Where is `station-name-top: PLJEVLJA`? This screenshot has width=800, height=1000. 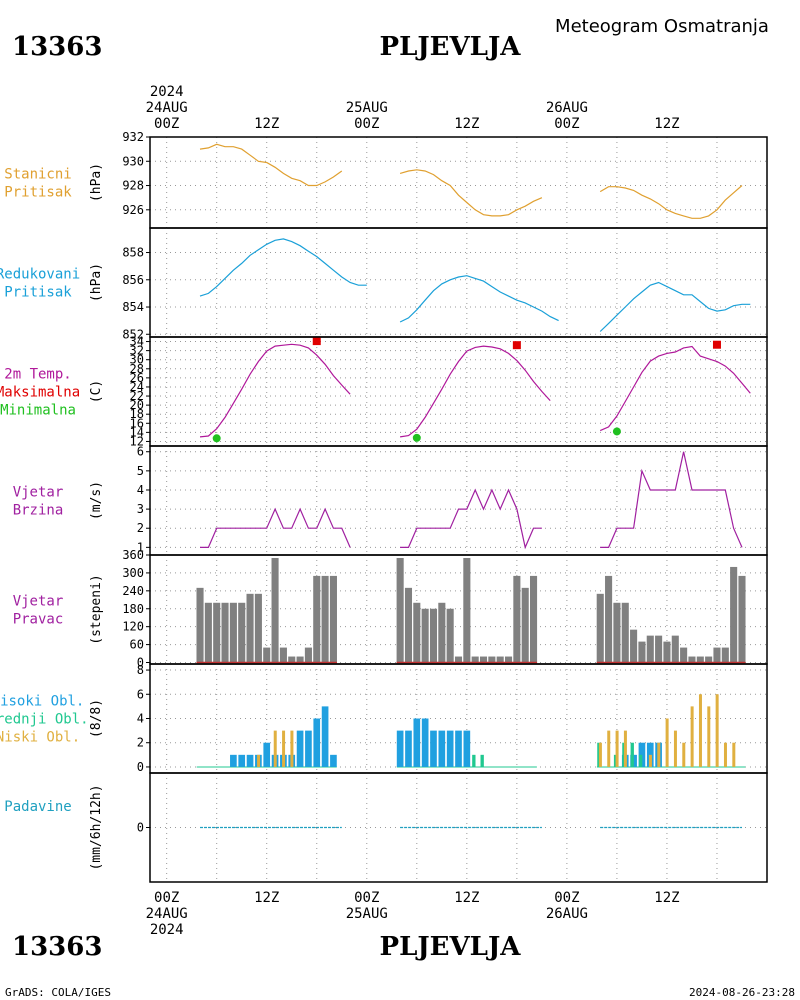
station-name-top: PLJEVLJA is located at coordinates (451, 47).